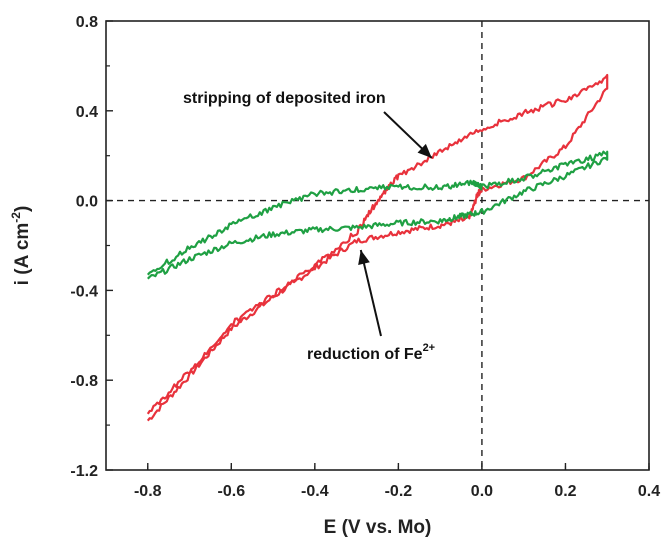 The height and width of the screenshot is (544, 664). I want to click on annotation-stripping-text: stripping of deposited iron, so click(284, 98).